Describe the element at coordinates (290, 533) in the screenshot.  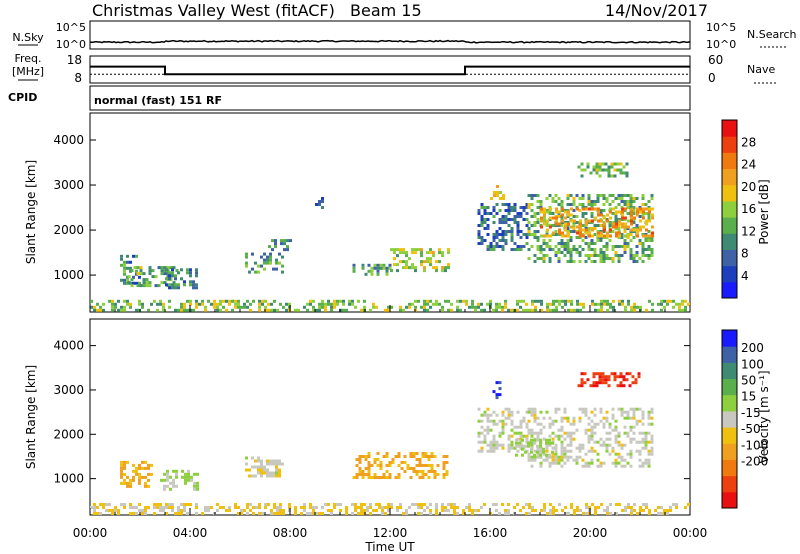
I see `time-tick-2: 08:00` at that location.